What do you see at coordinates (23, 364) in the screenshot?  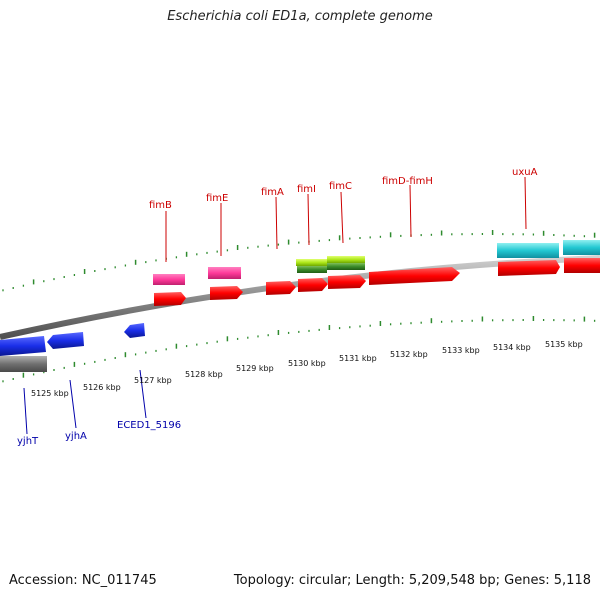 I see `gray-feature` at bounding box center [23, 364].